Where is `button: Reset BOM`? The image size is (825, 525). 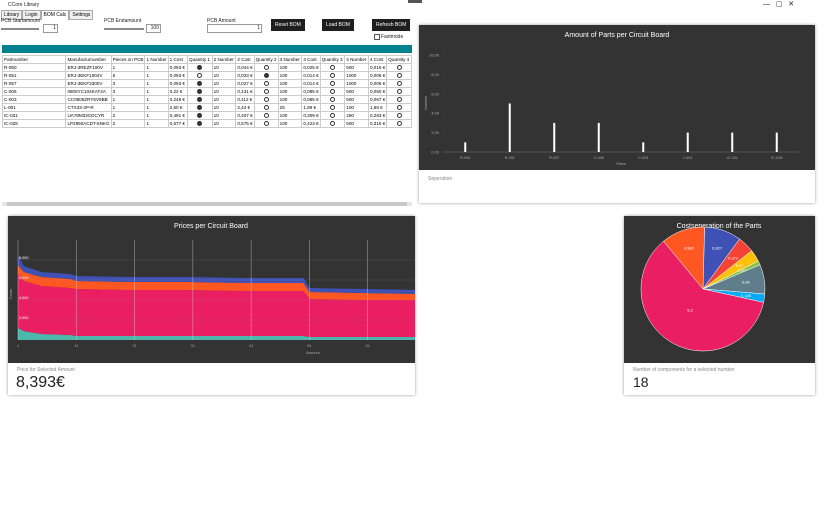 button: Reset BOM is located at coordinates (288, 25).